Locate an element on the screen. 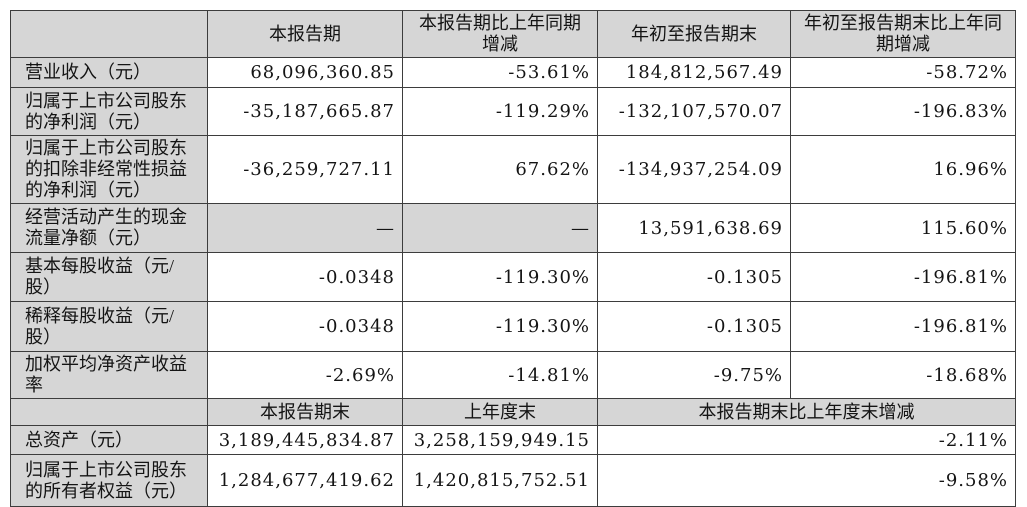 The image size is (1027, 507). value-cell: -2.69% is located at coordinates (305, 375).